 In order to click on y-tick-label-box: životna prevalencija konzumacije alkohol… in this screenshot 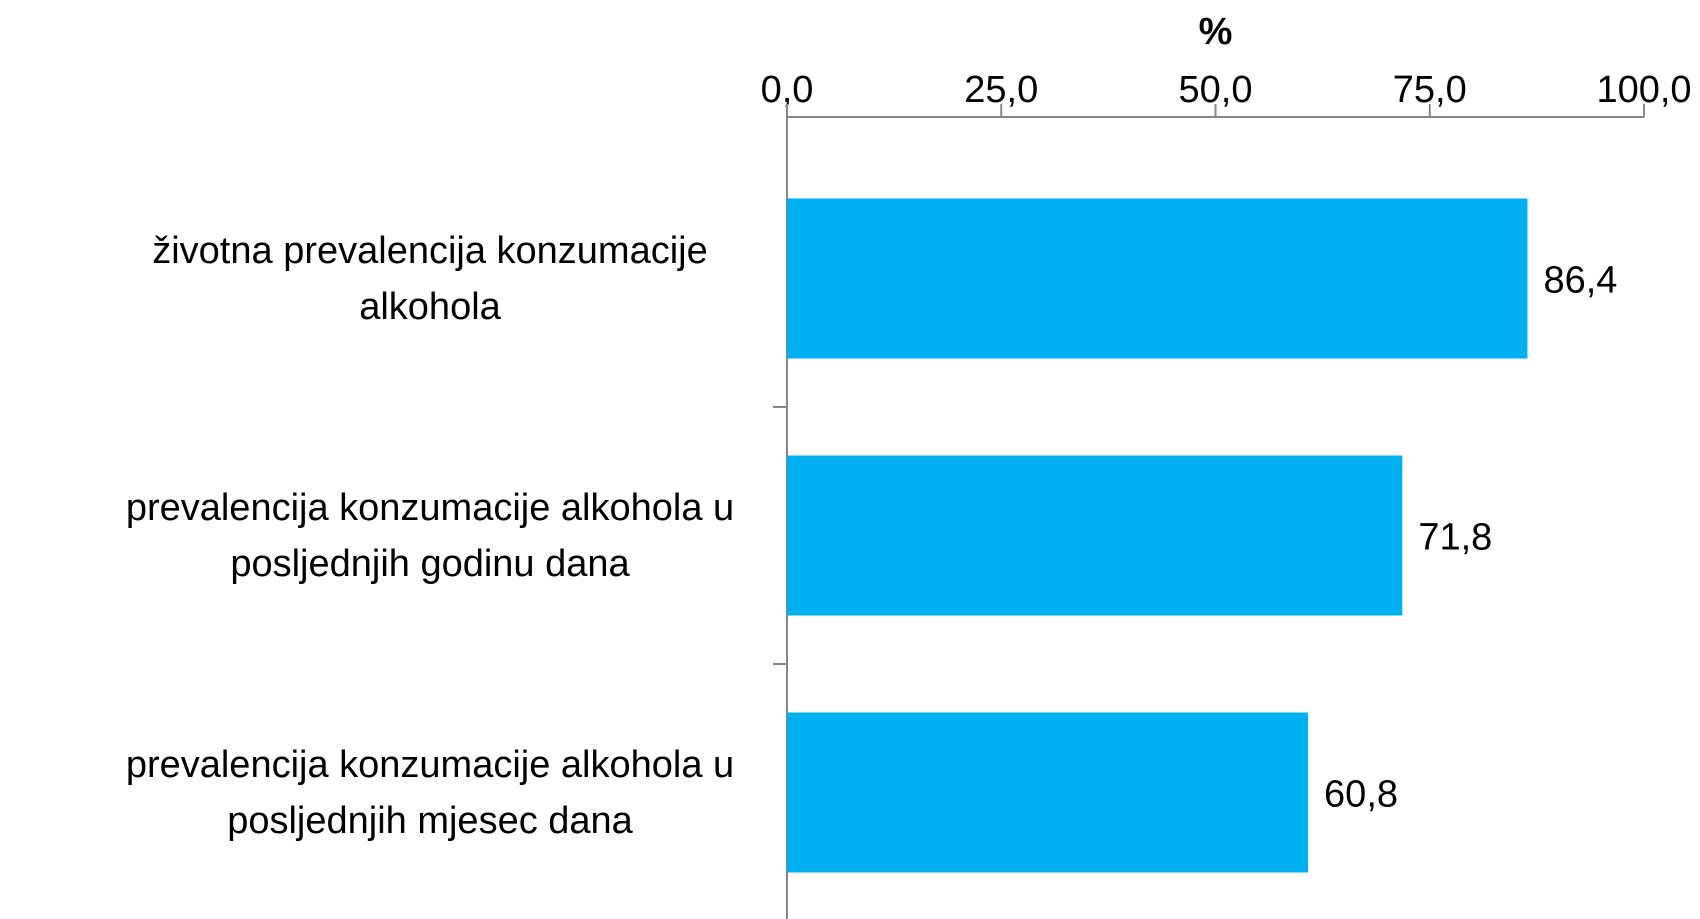, I will do `click(380, 278)`.